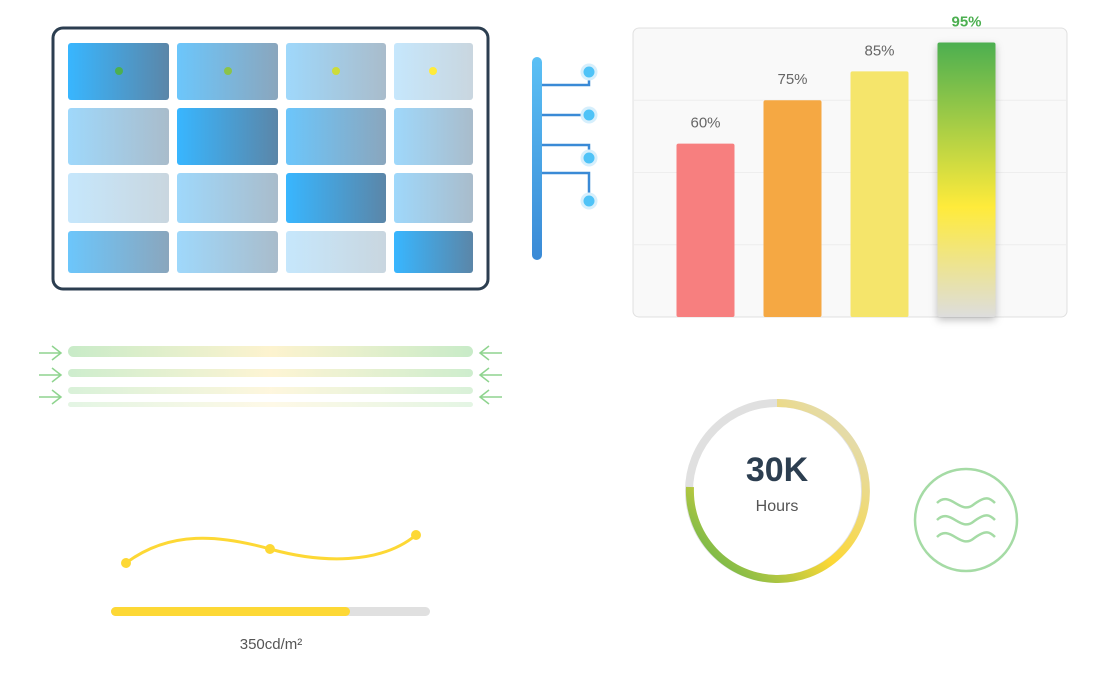  I want to click on connector, so click(565, 158).